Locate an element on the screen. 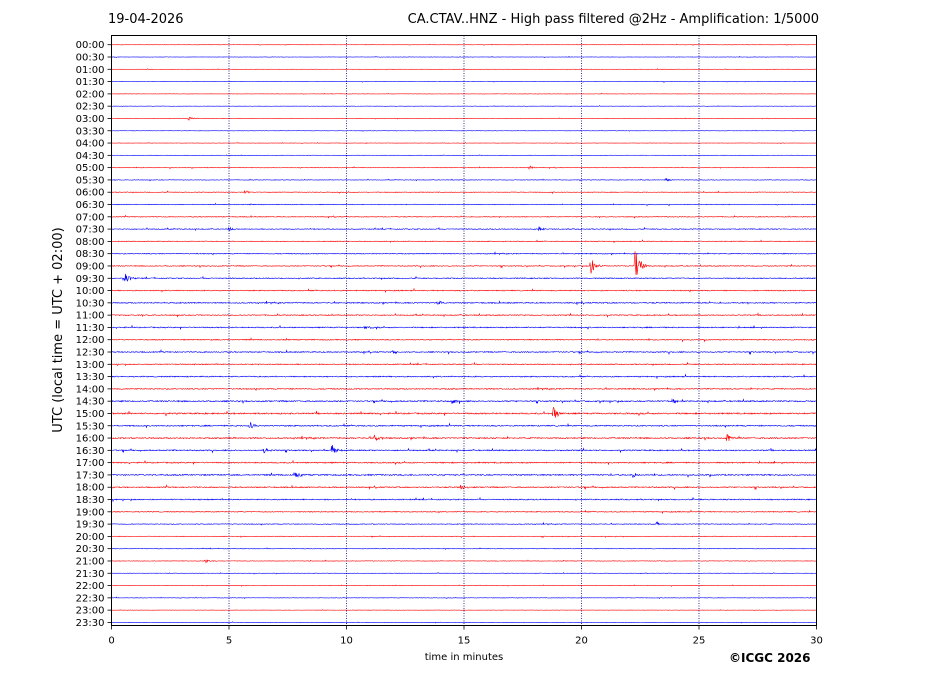 The image size is (927, 696). chart-date: 19-04-2026 is located at coordinates (146, 19).